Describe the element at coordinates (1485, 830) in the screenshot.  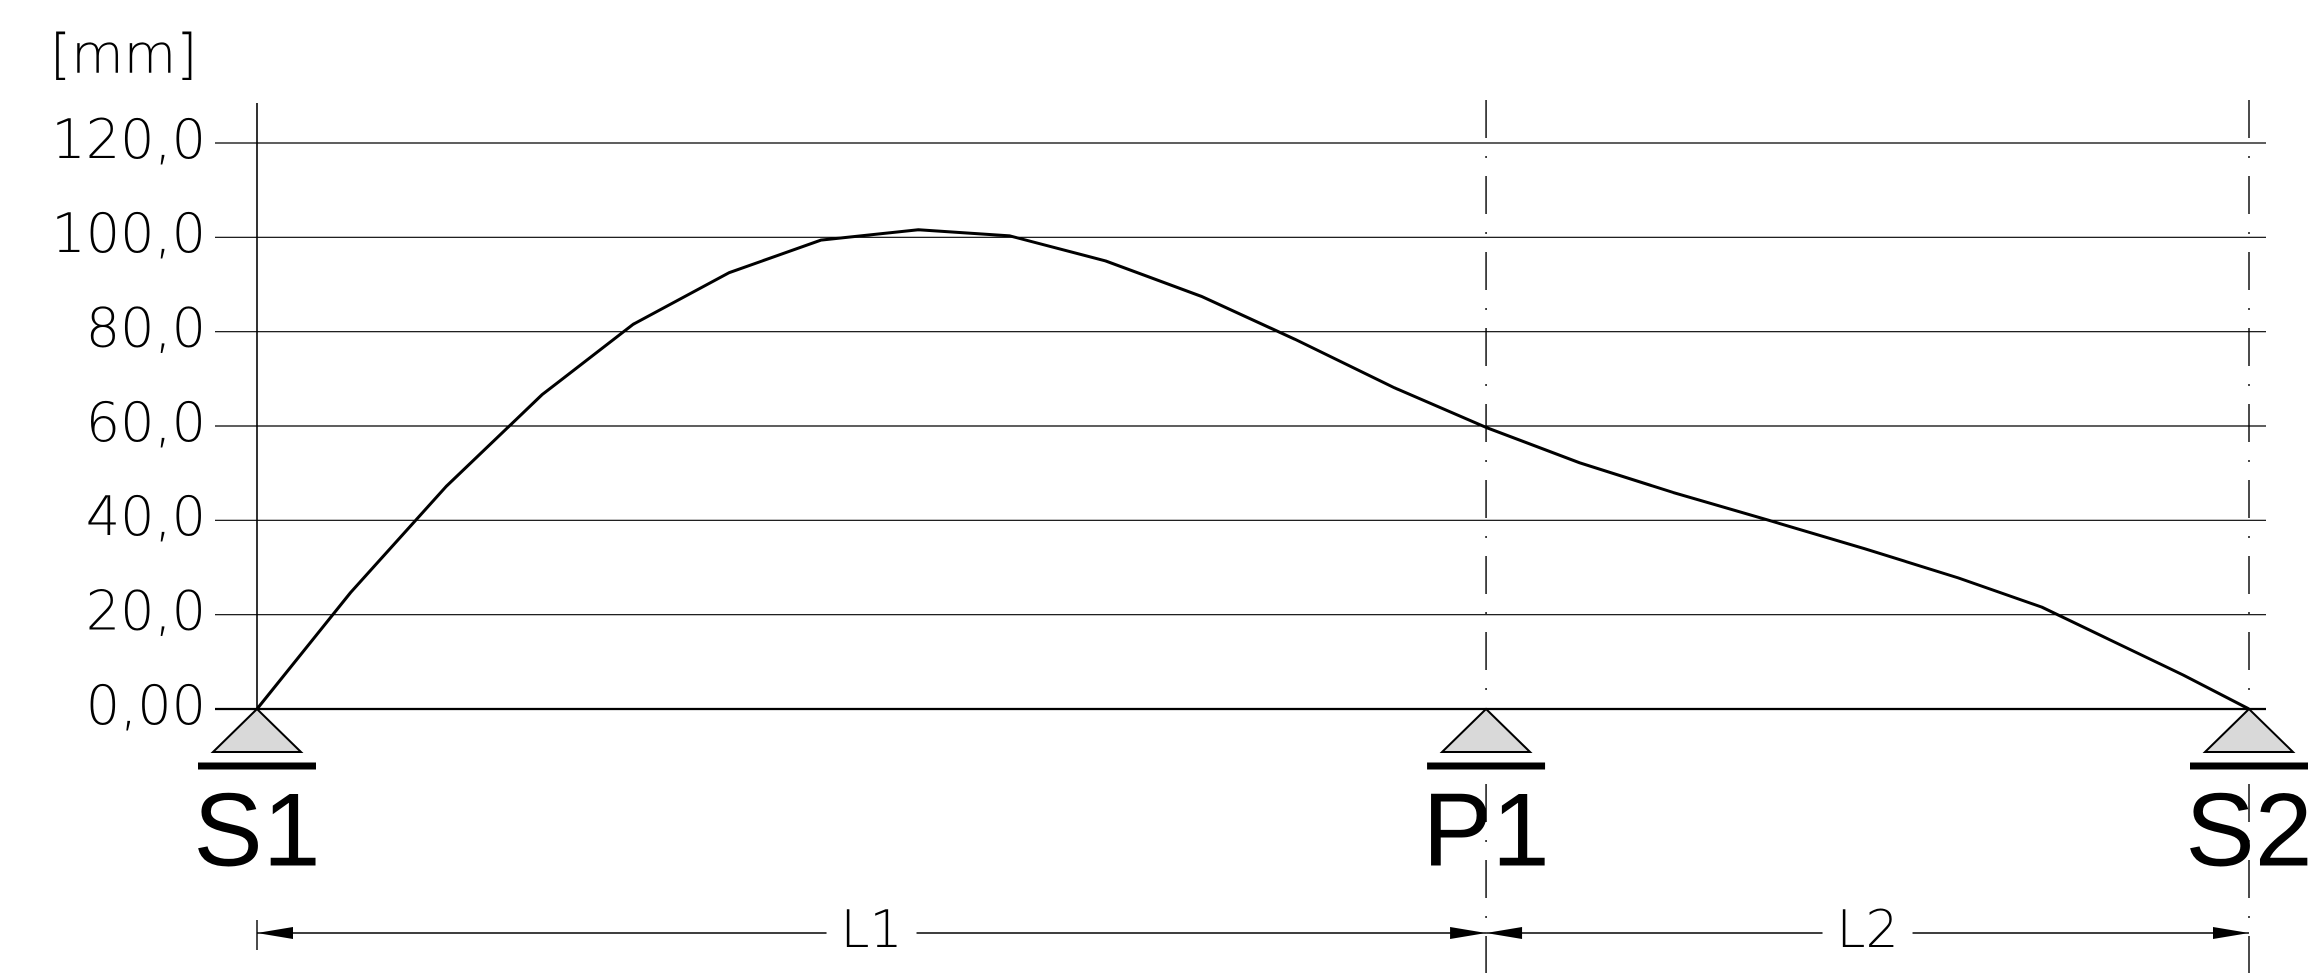
I see `support-label: P1` at that location.